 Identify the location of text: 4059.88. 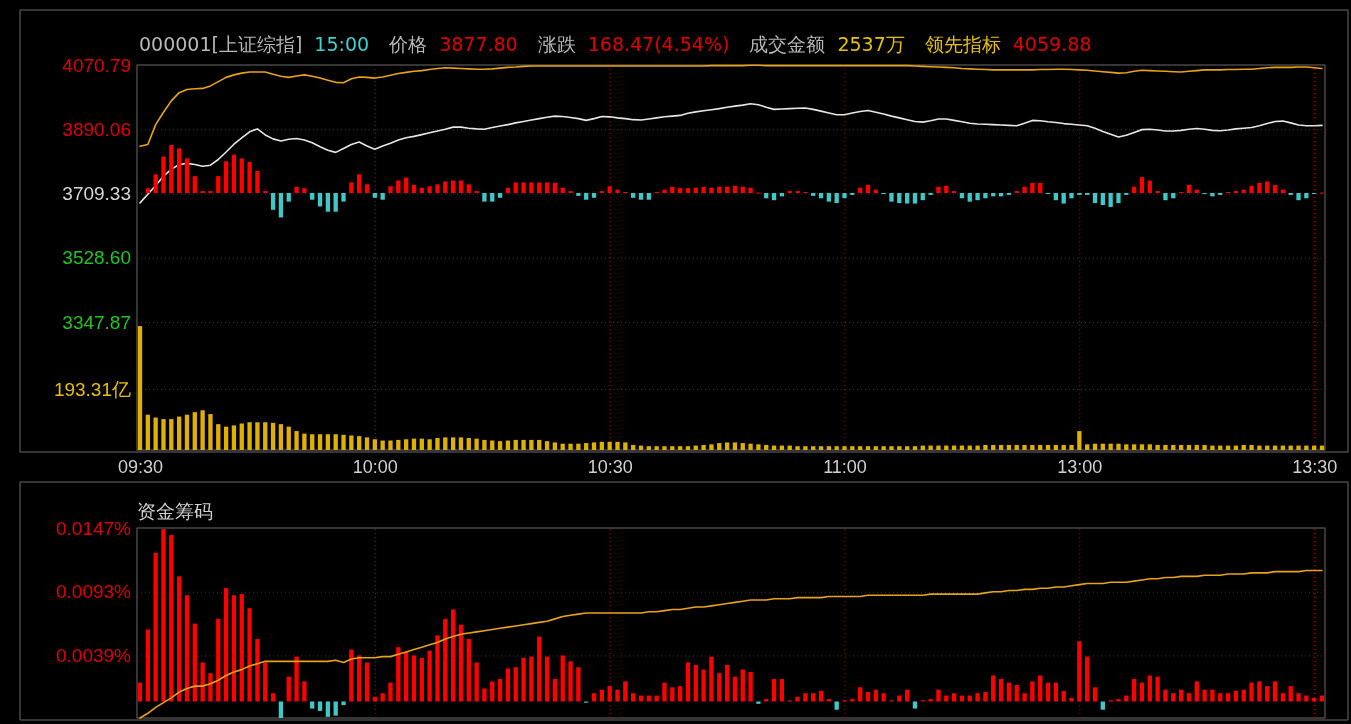
(1052, 44).